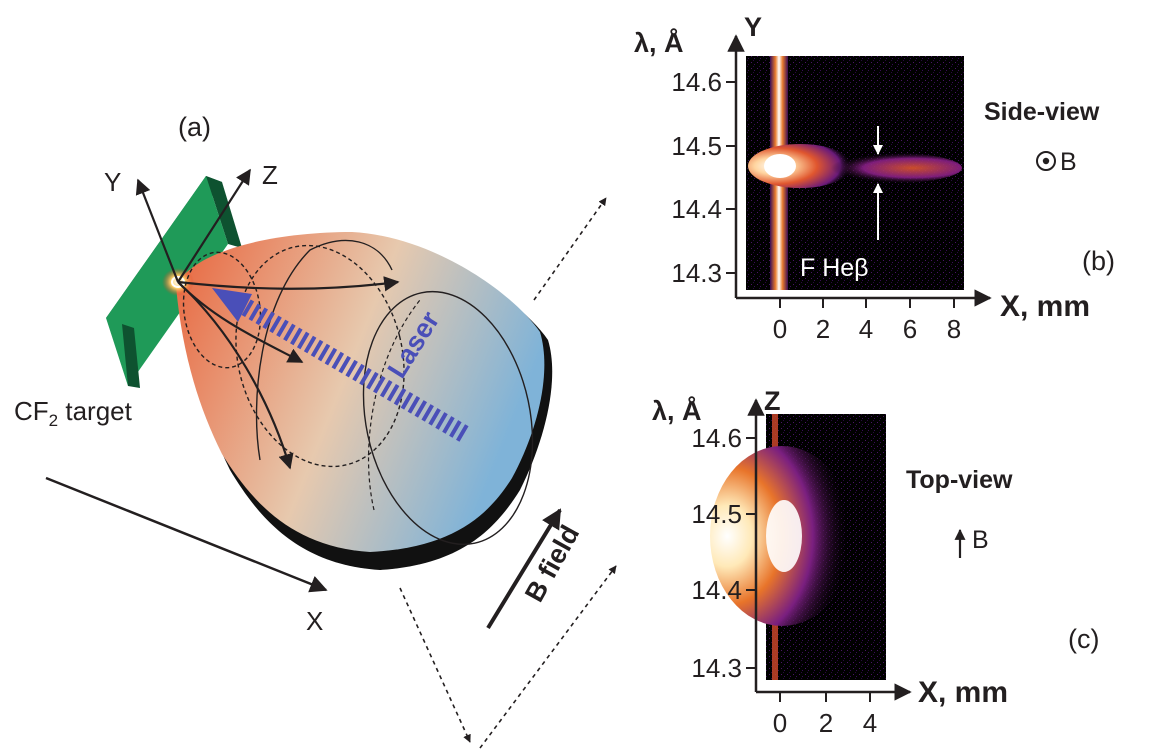 The image size is (1160, 754). I want to click on laser-arrowhead, so click(232, 305).